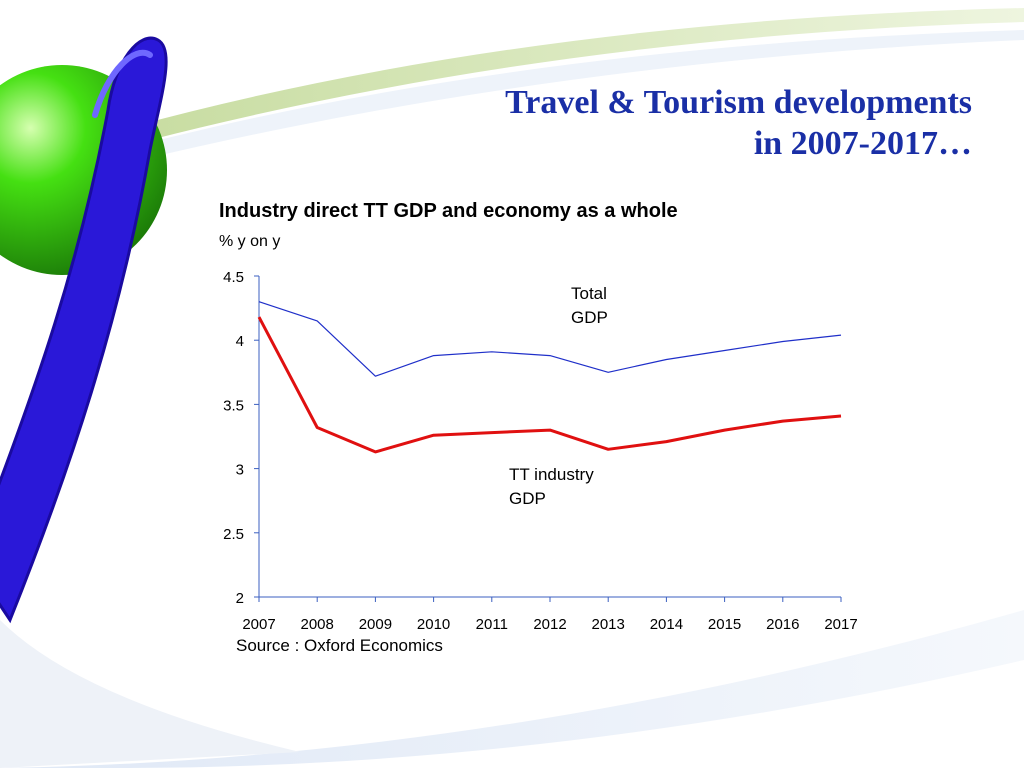  What do you see at coordinates (492, 624) in the screenshot?
I see `x-tick-label: 2011` at bounding box center [492, 624].